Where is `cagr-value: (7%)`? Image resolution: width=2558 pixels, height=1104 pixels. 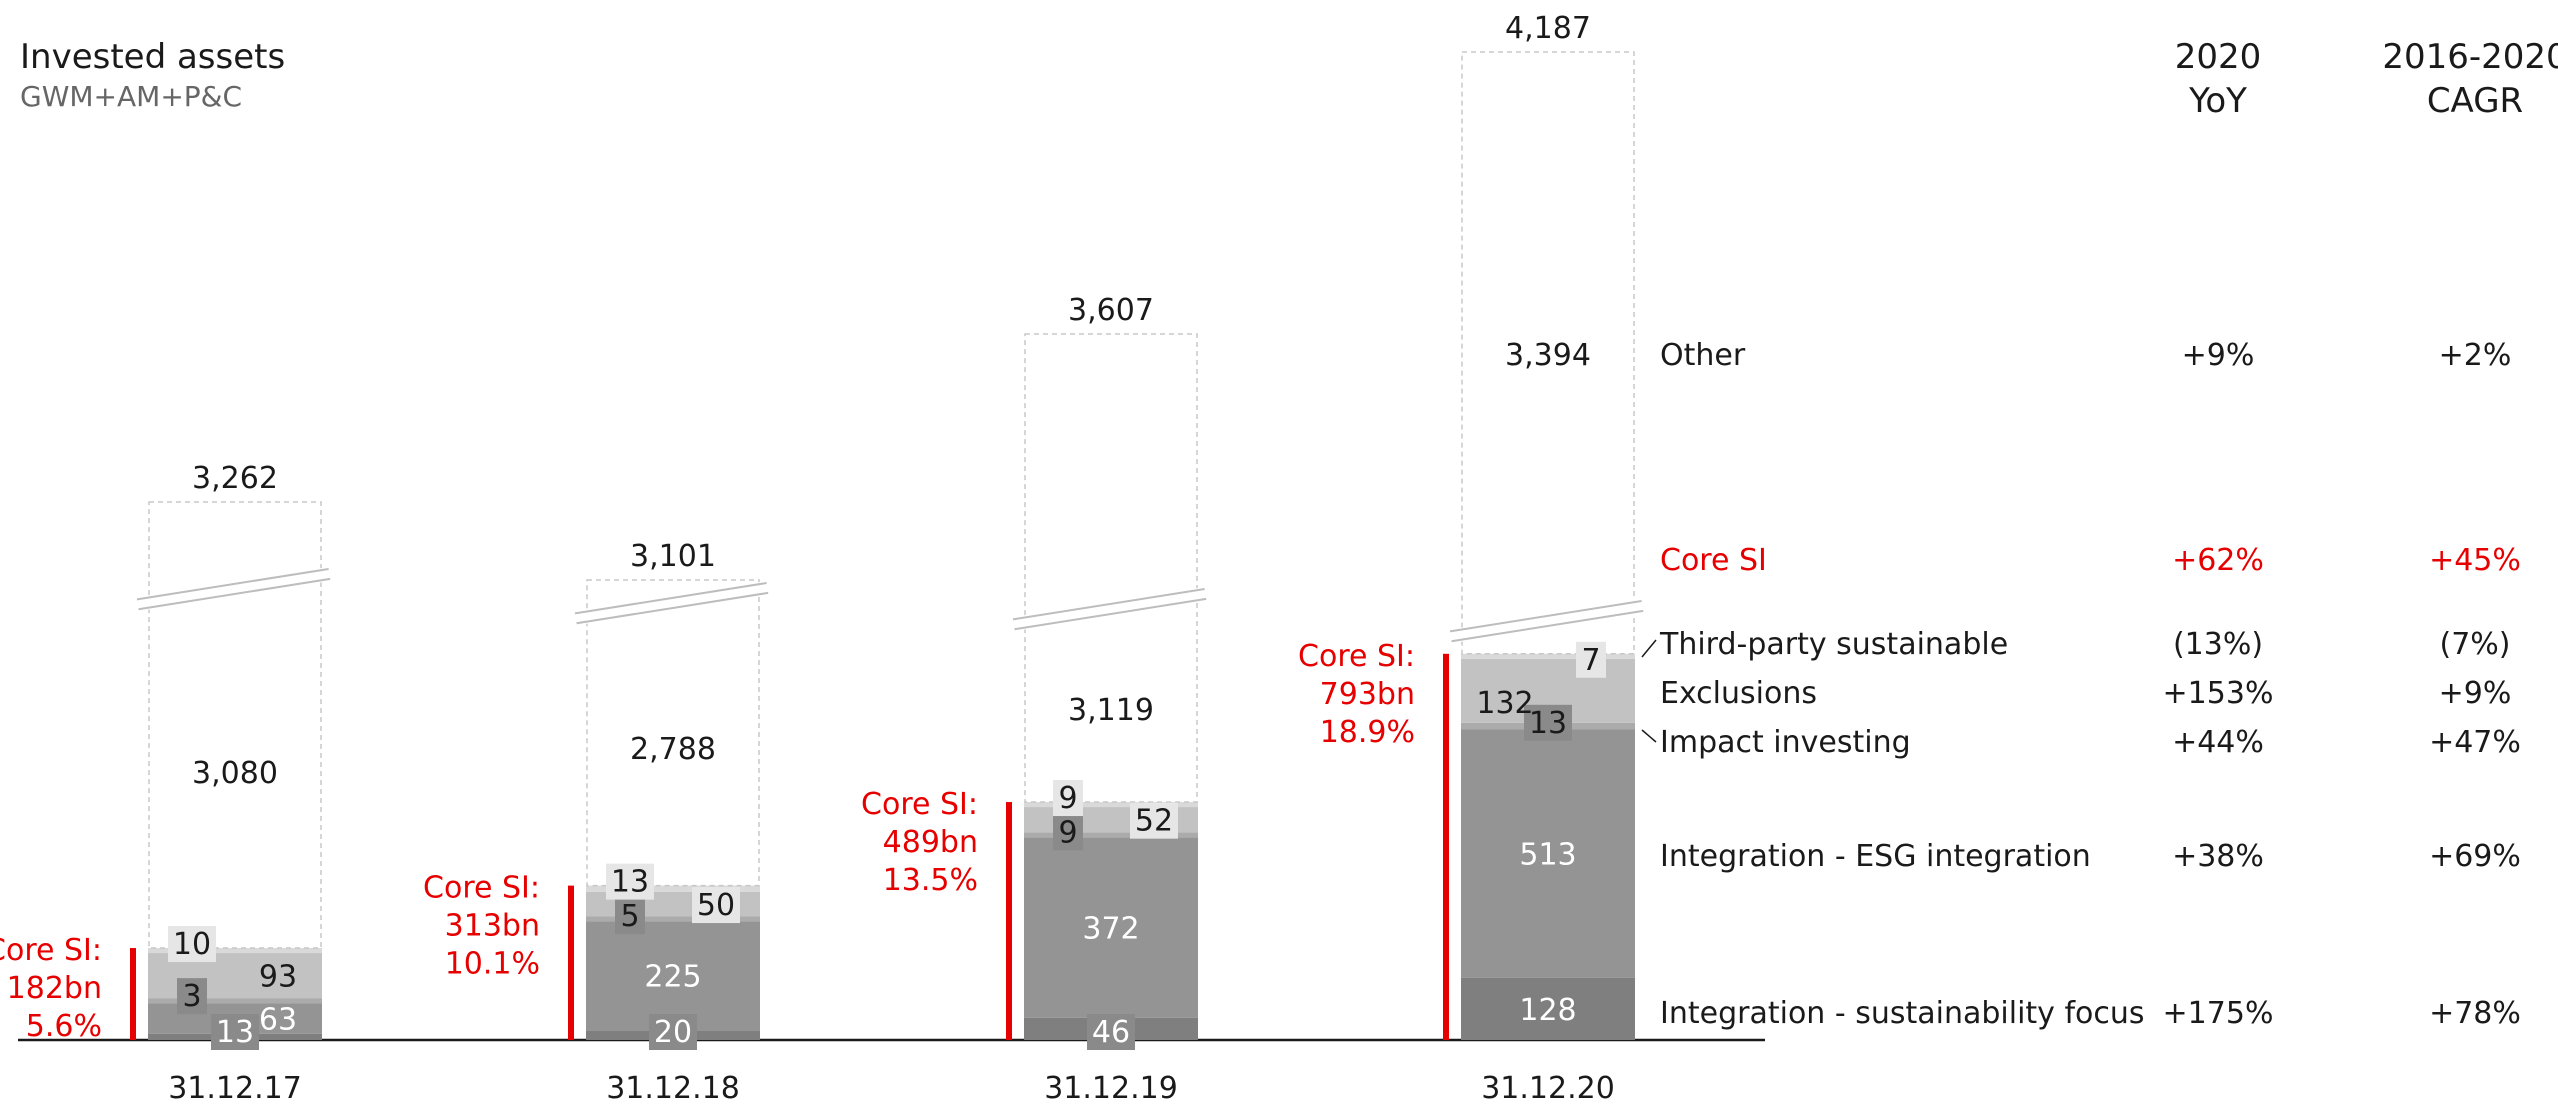 cagr-value: (7%) is located at coordinates (2474, 644).